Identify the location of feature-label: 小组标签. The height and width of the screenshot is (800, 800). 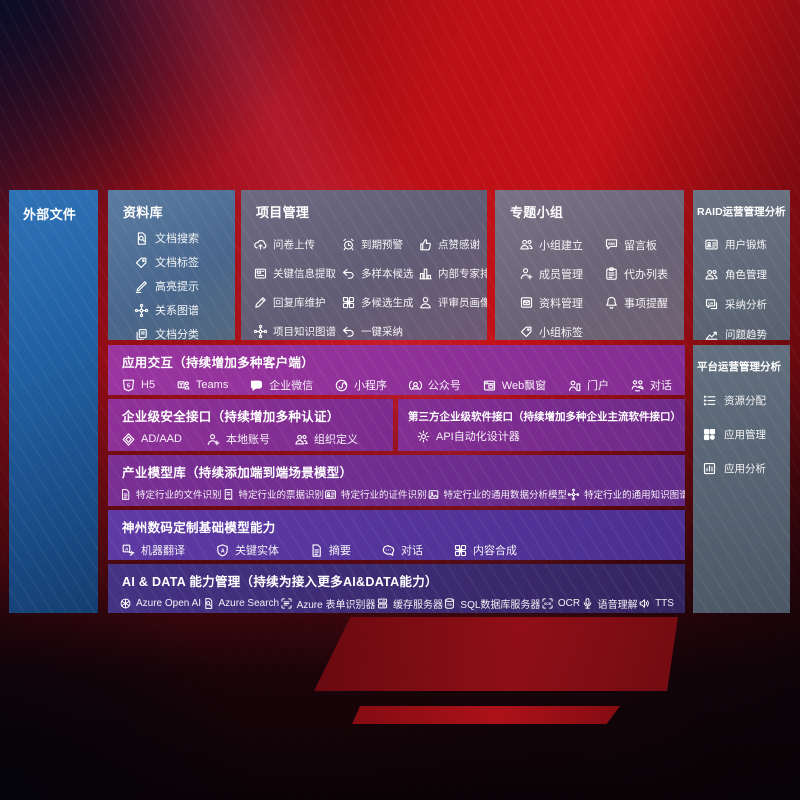
(561, 332).